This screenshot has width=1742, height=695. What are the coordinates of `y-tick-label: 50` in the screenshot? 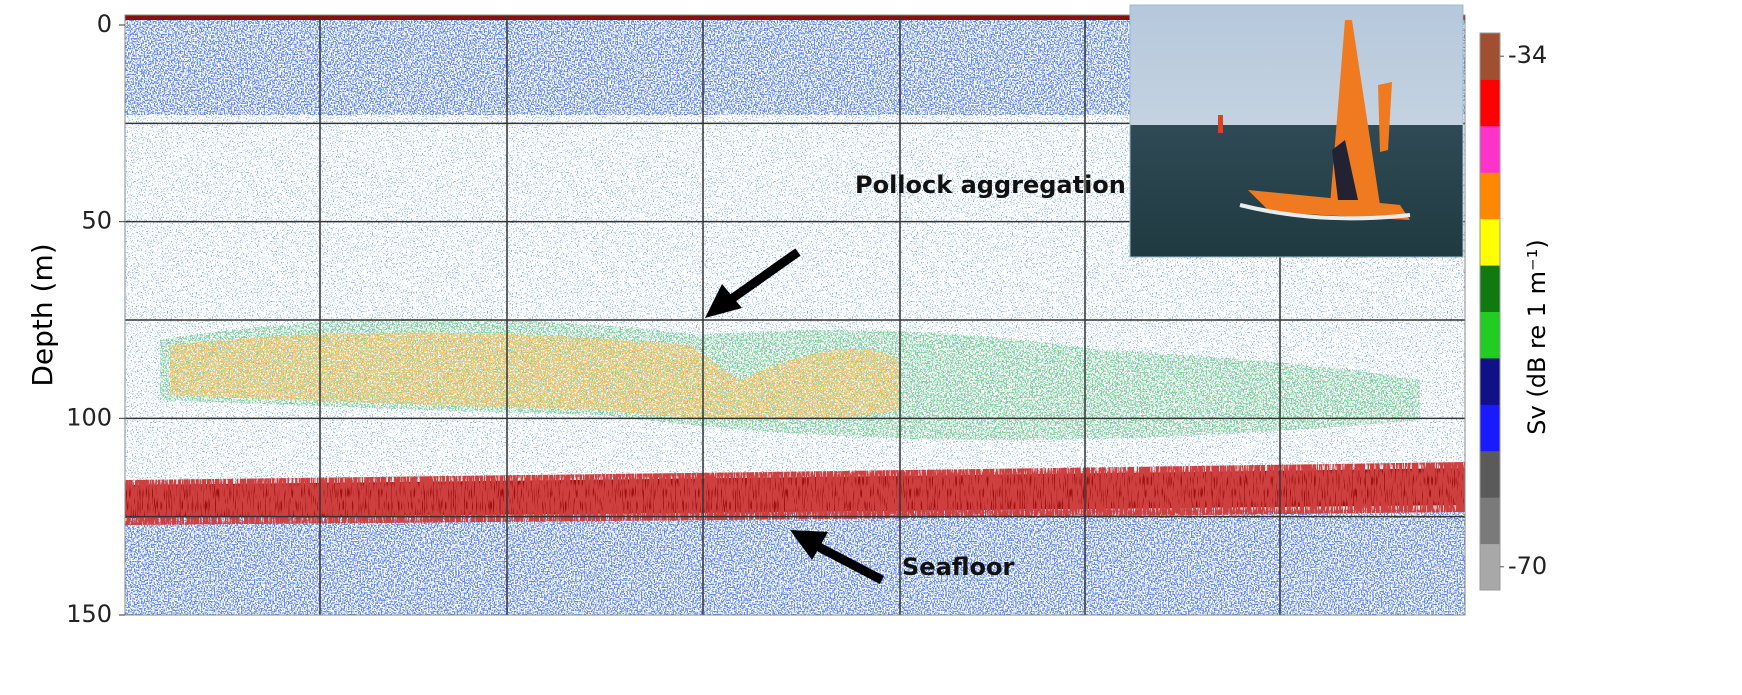 It's located at (96, 221).